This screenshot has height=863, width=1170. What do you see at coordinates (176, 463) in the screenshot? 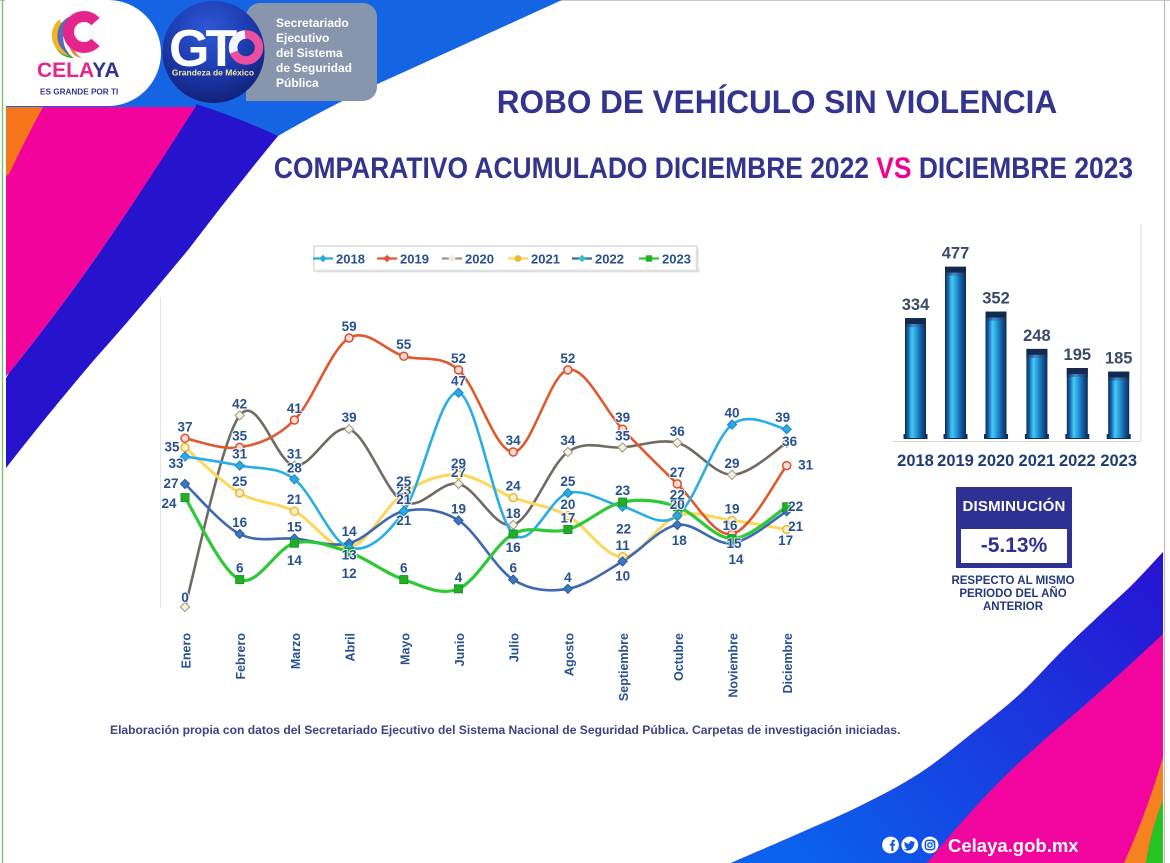
I see `svg-text: 33` at bounding box center [176, 463].